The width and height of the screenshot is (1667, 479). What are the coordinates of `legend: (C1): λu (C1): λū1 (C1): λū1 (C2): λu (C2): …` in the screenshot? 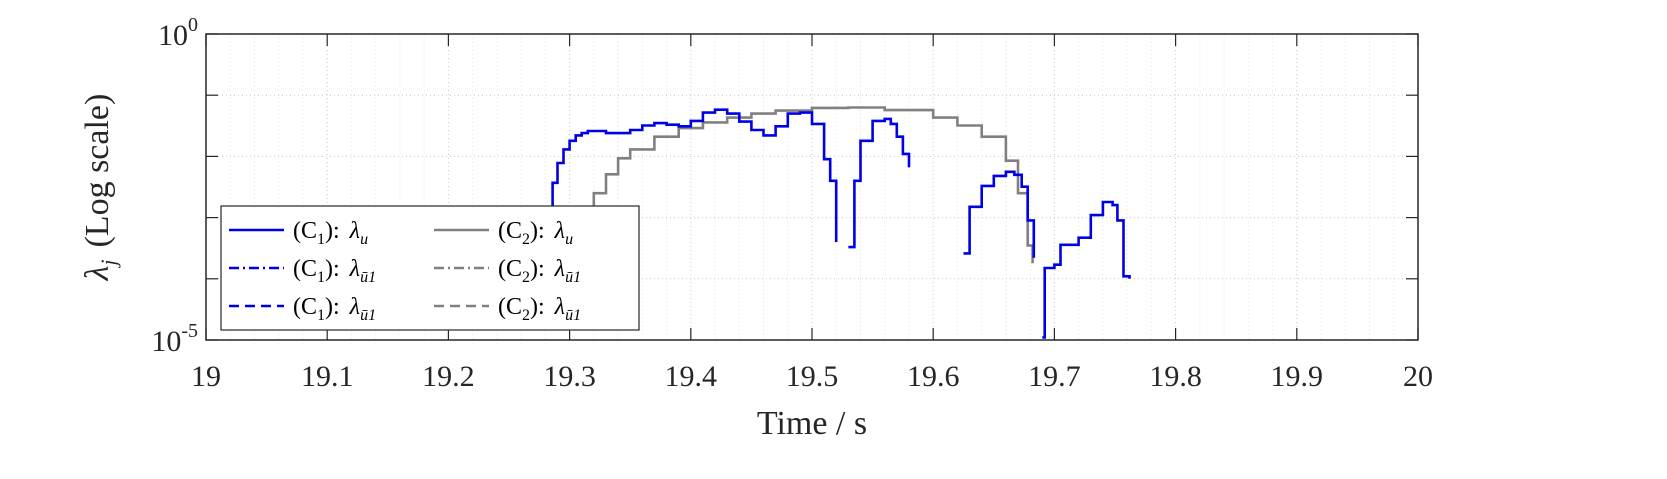 It's located at (430, 268).